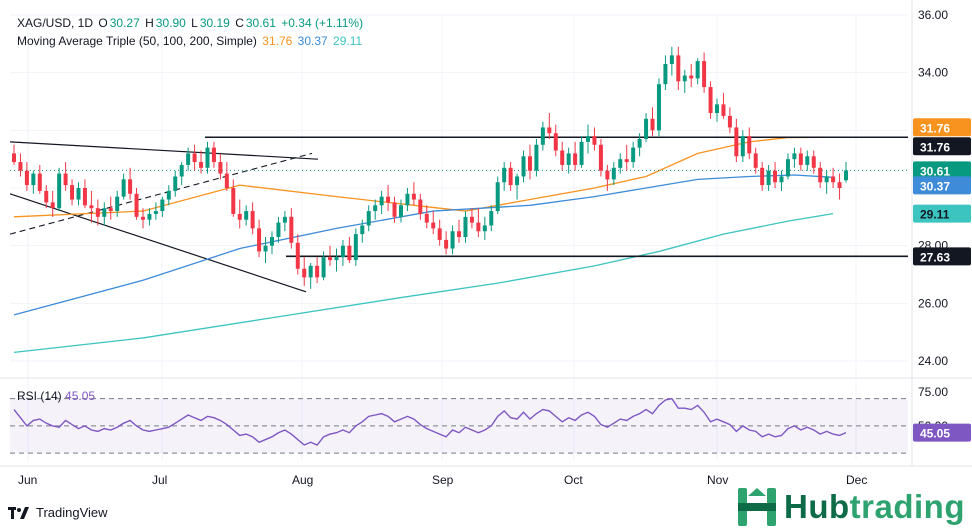  Describe the element at coordinates (39, 396) in the screenshot. I see `rsi-label: RSI (14)` at that location.